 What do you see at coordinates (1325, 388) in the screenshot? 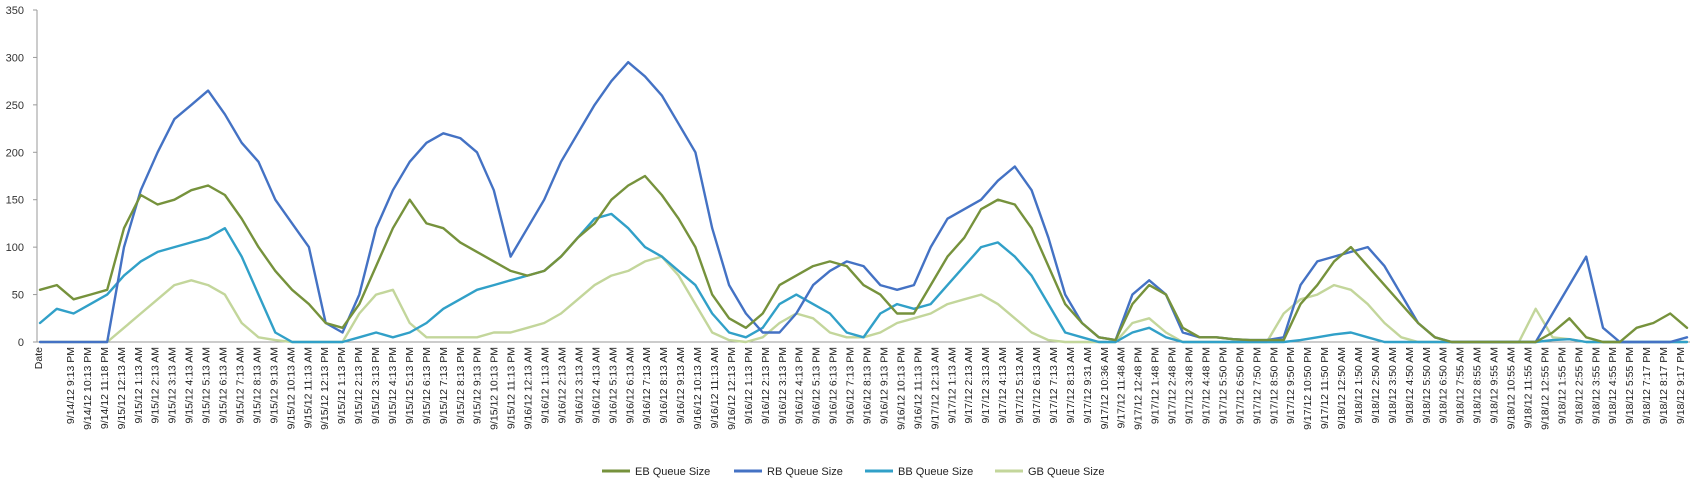
I see `x-tick-label: 9/17/12 11:50 PM` at bounding box center [1325, 388].